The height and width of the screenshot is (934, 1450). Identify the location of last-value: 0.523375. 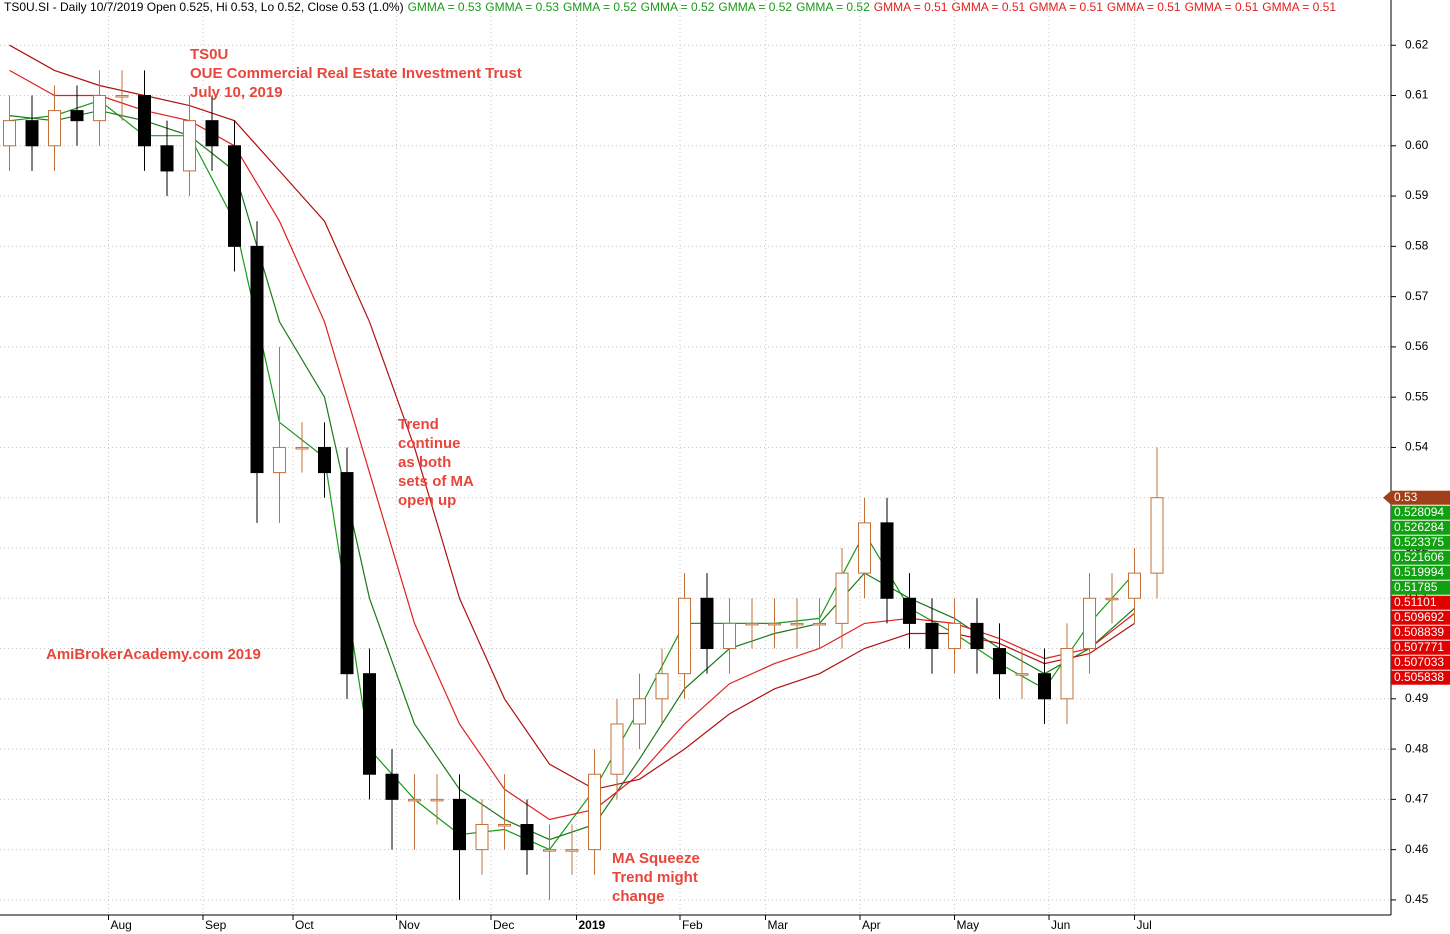
(1420, 542).